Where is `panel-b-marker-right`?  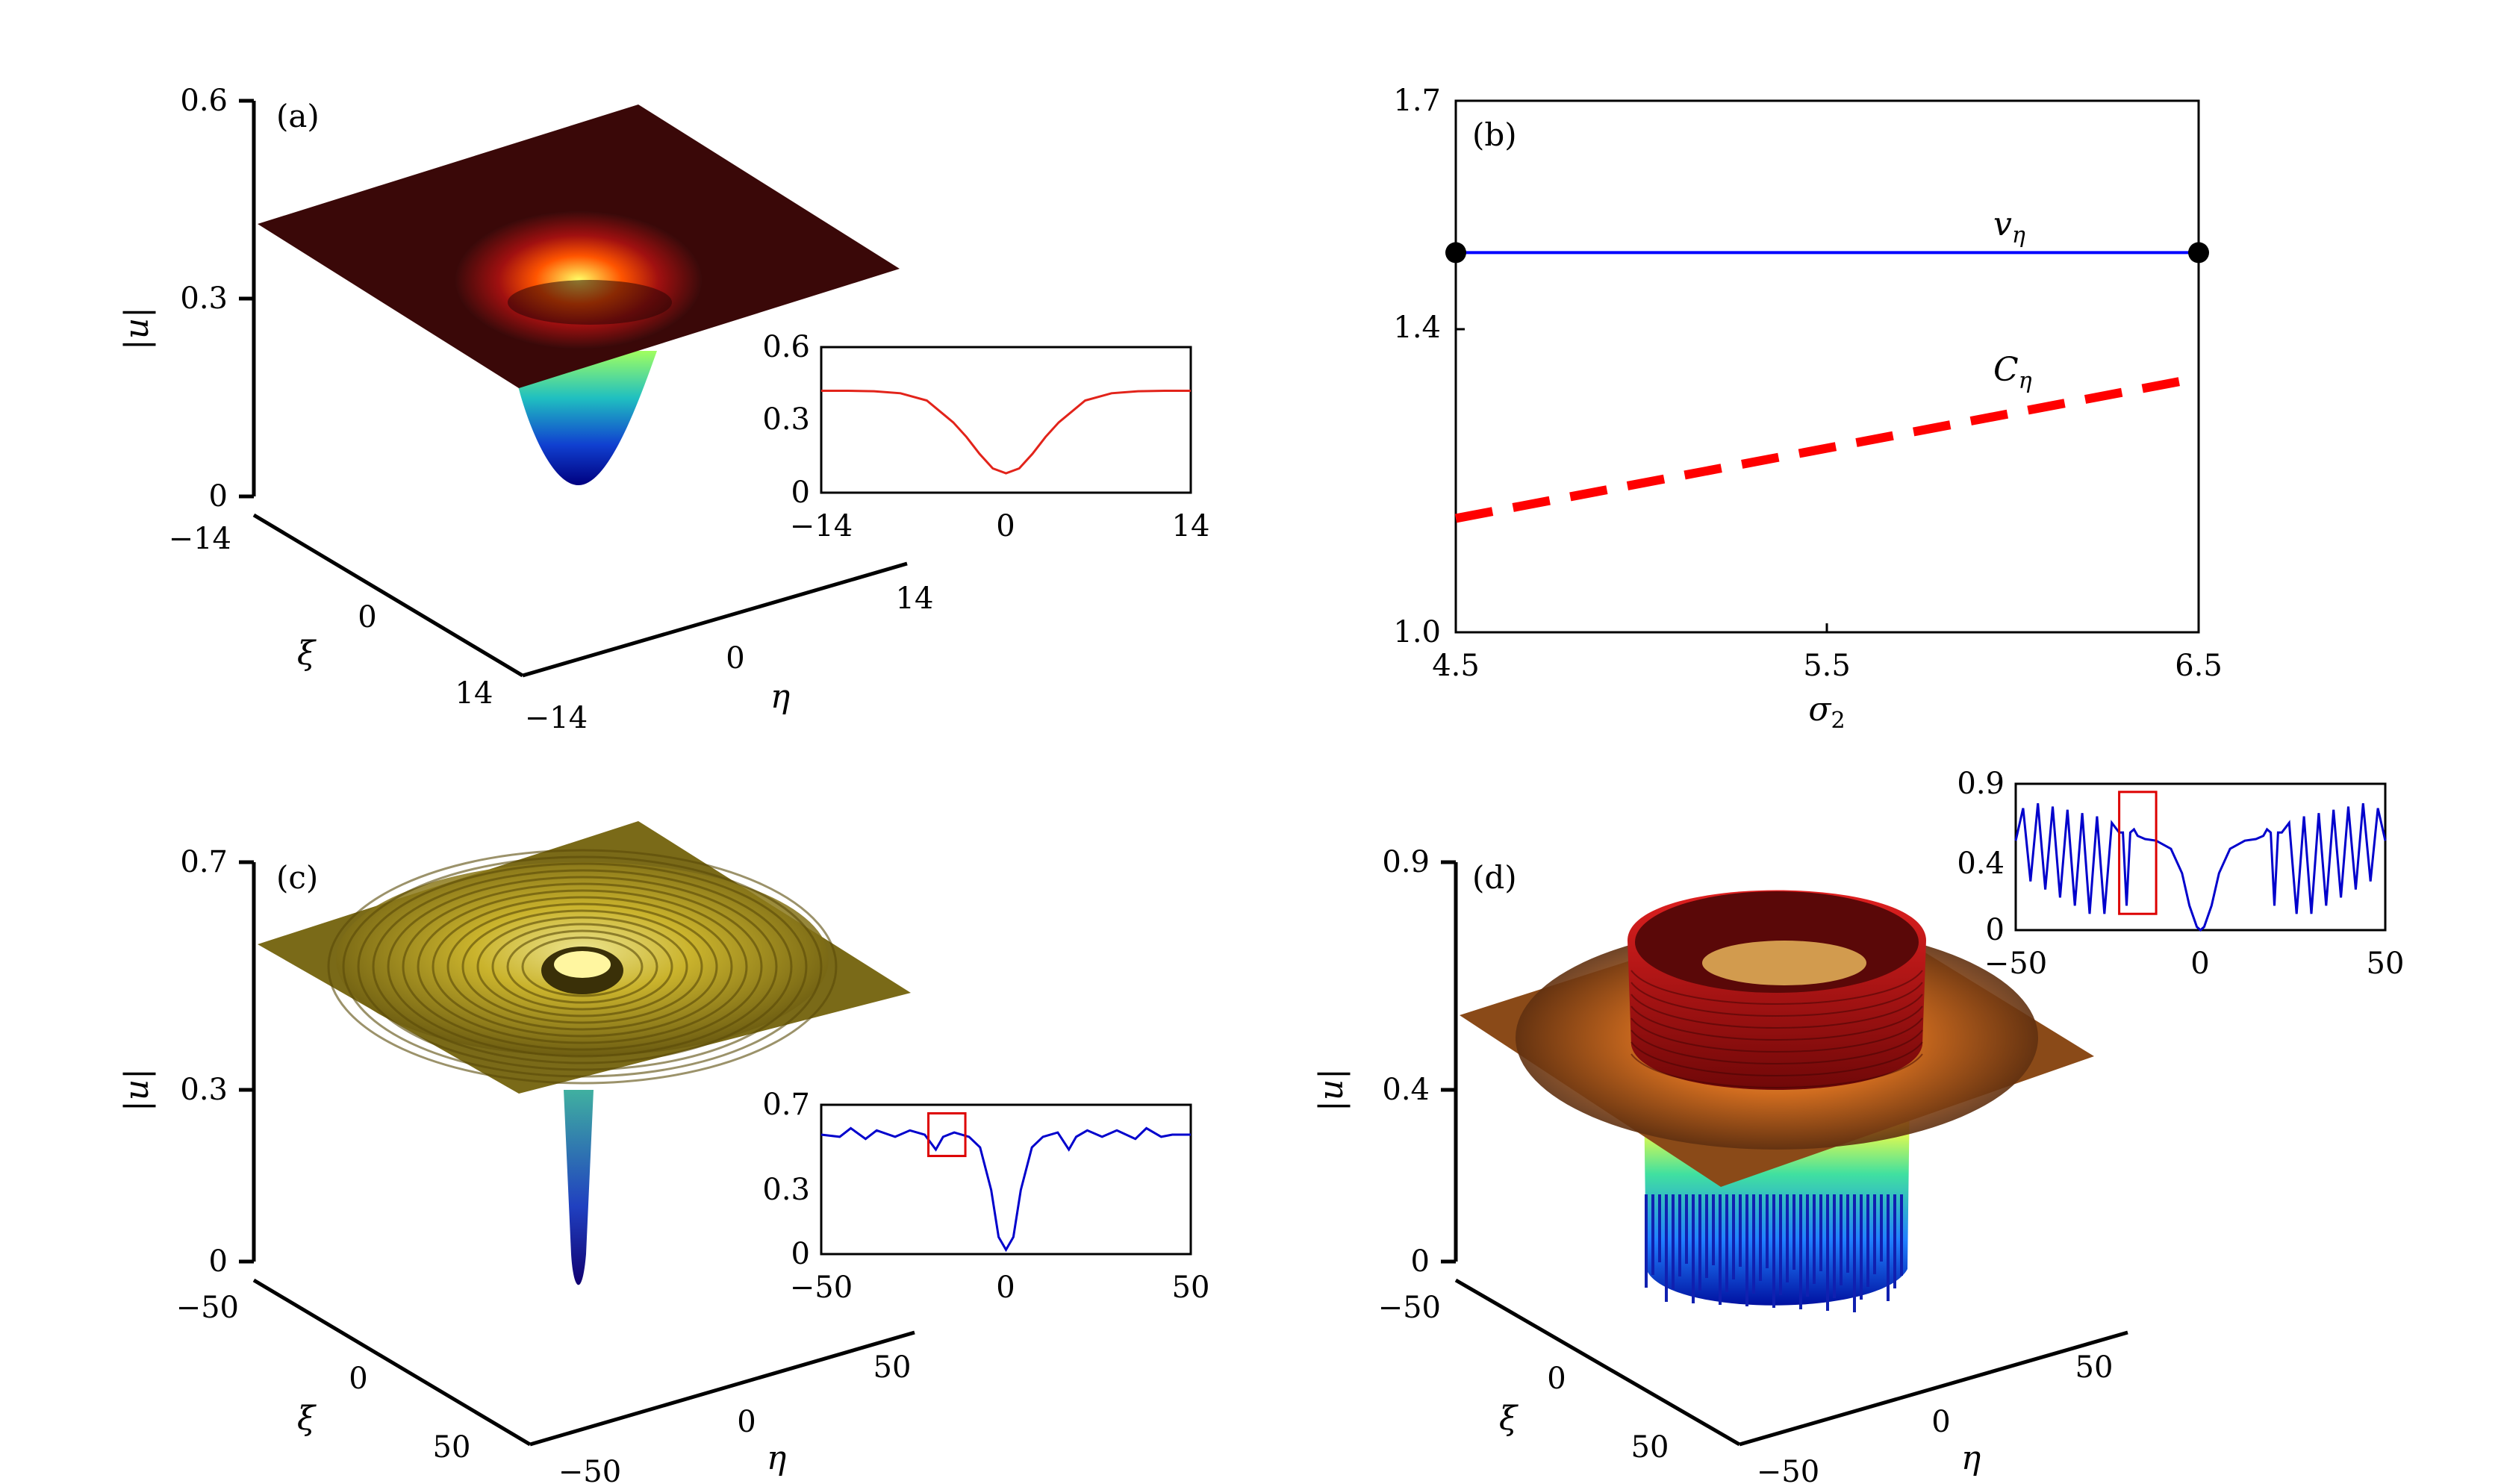 panel-b-marker-right is located at coordinates (2198, 253).